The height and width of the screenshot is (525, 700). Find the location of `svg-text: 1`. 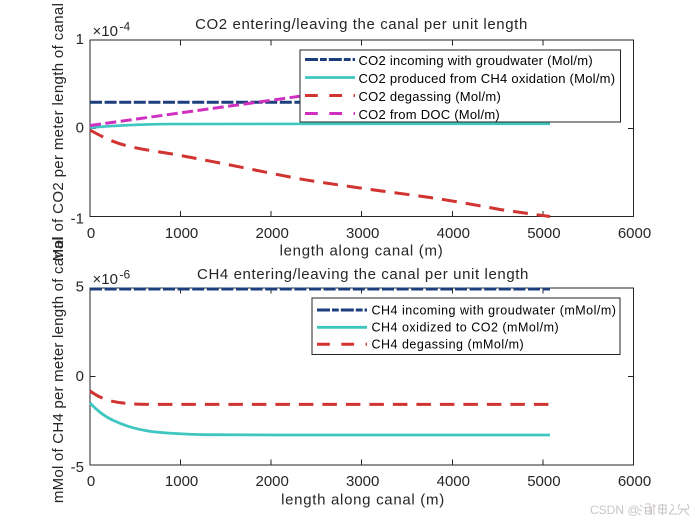

svg-text: 1 is located at coordinates (80, 39).